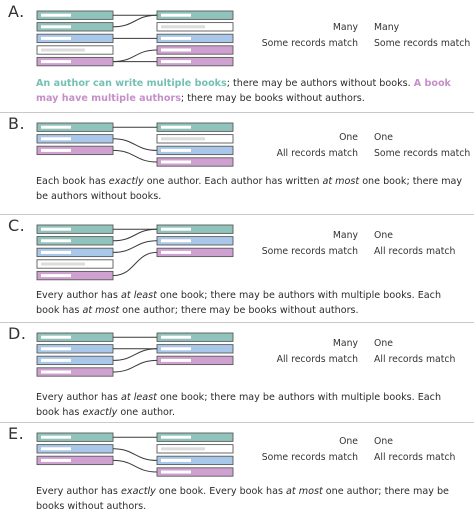  Describe the element at coordinates (16, 11) in the screenshot. I see `panel-label: A.` at that location.